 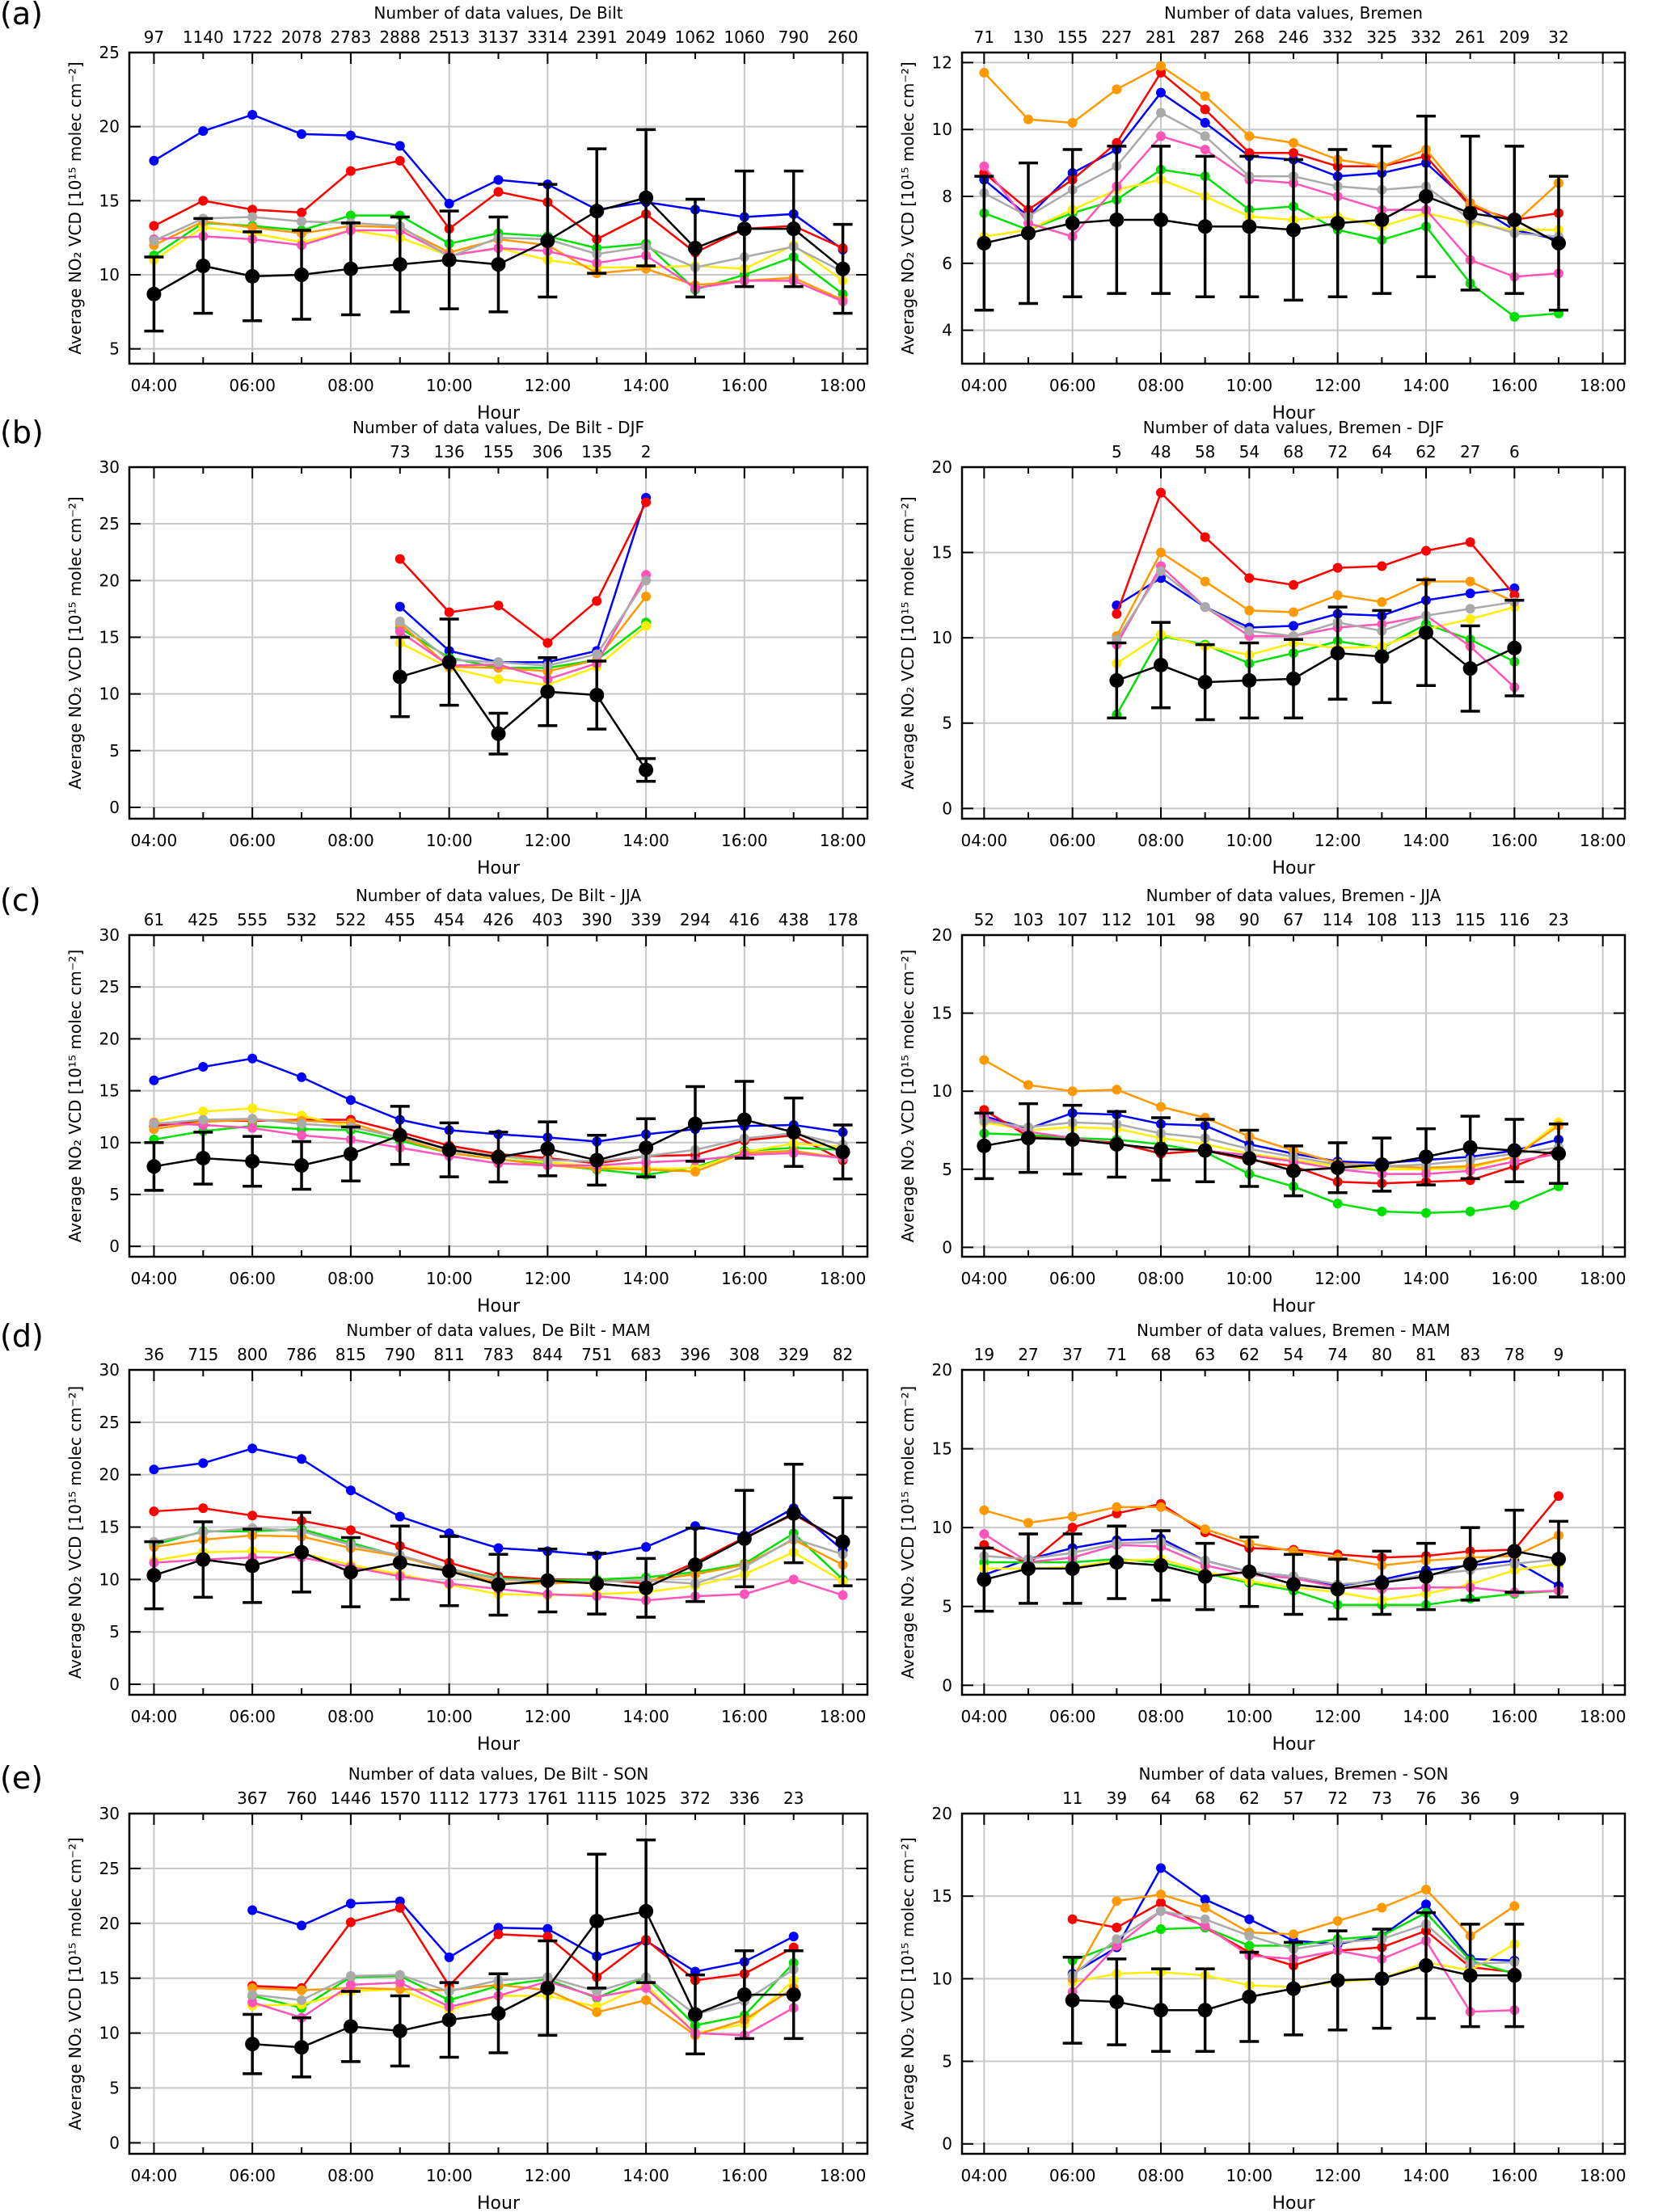 I want to click on count-label: 790, so click(x=794, y=37).